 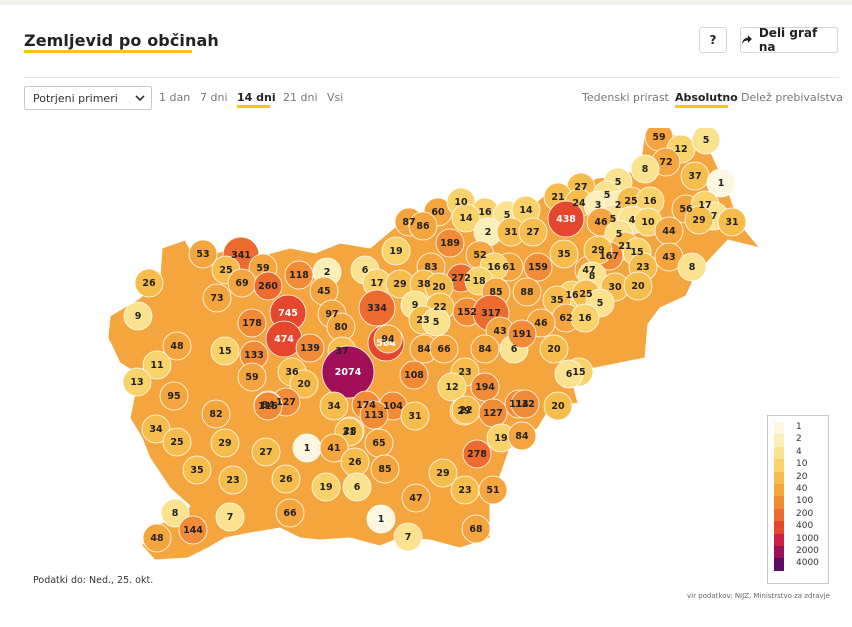 I want to click on municipality-value-label: 27, so click(x=265, y=452).